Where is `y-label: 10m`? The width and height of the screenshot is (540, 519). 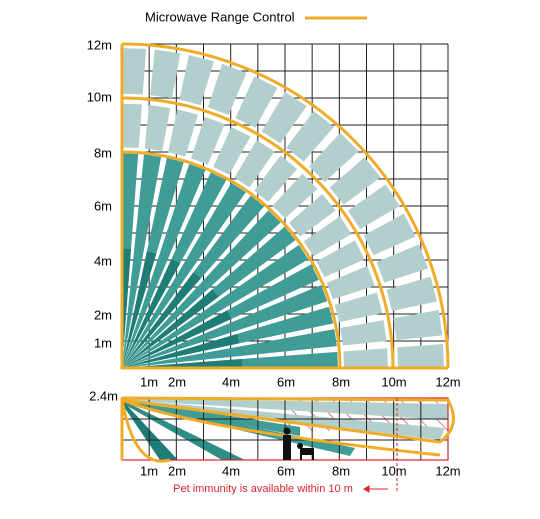 y-label: 10m is located at coordinates (99, 96).